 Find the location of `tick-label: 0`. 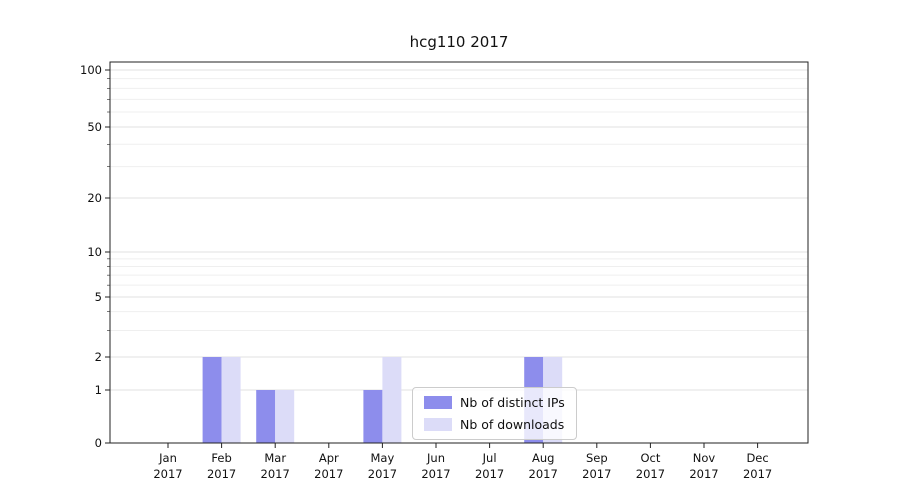

tick-label: 0 is located at coordinates (98, 443).